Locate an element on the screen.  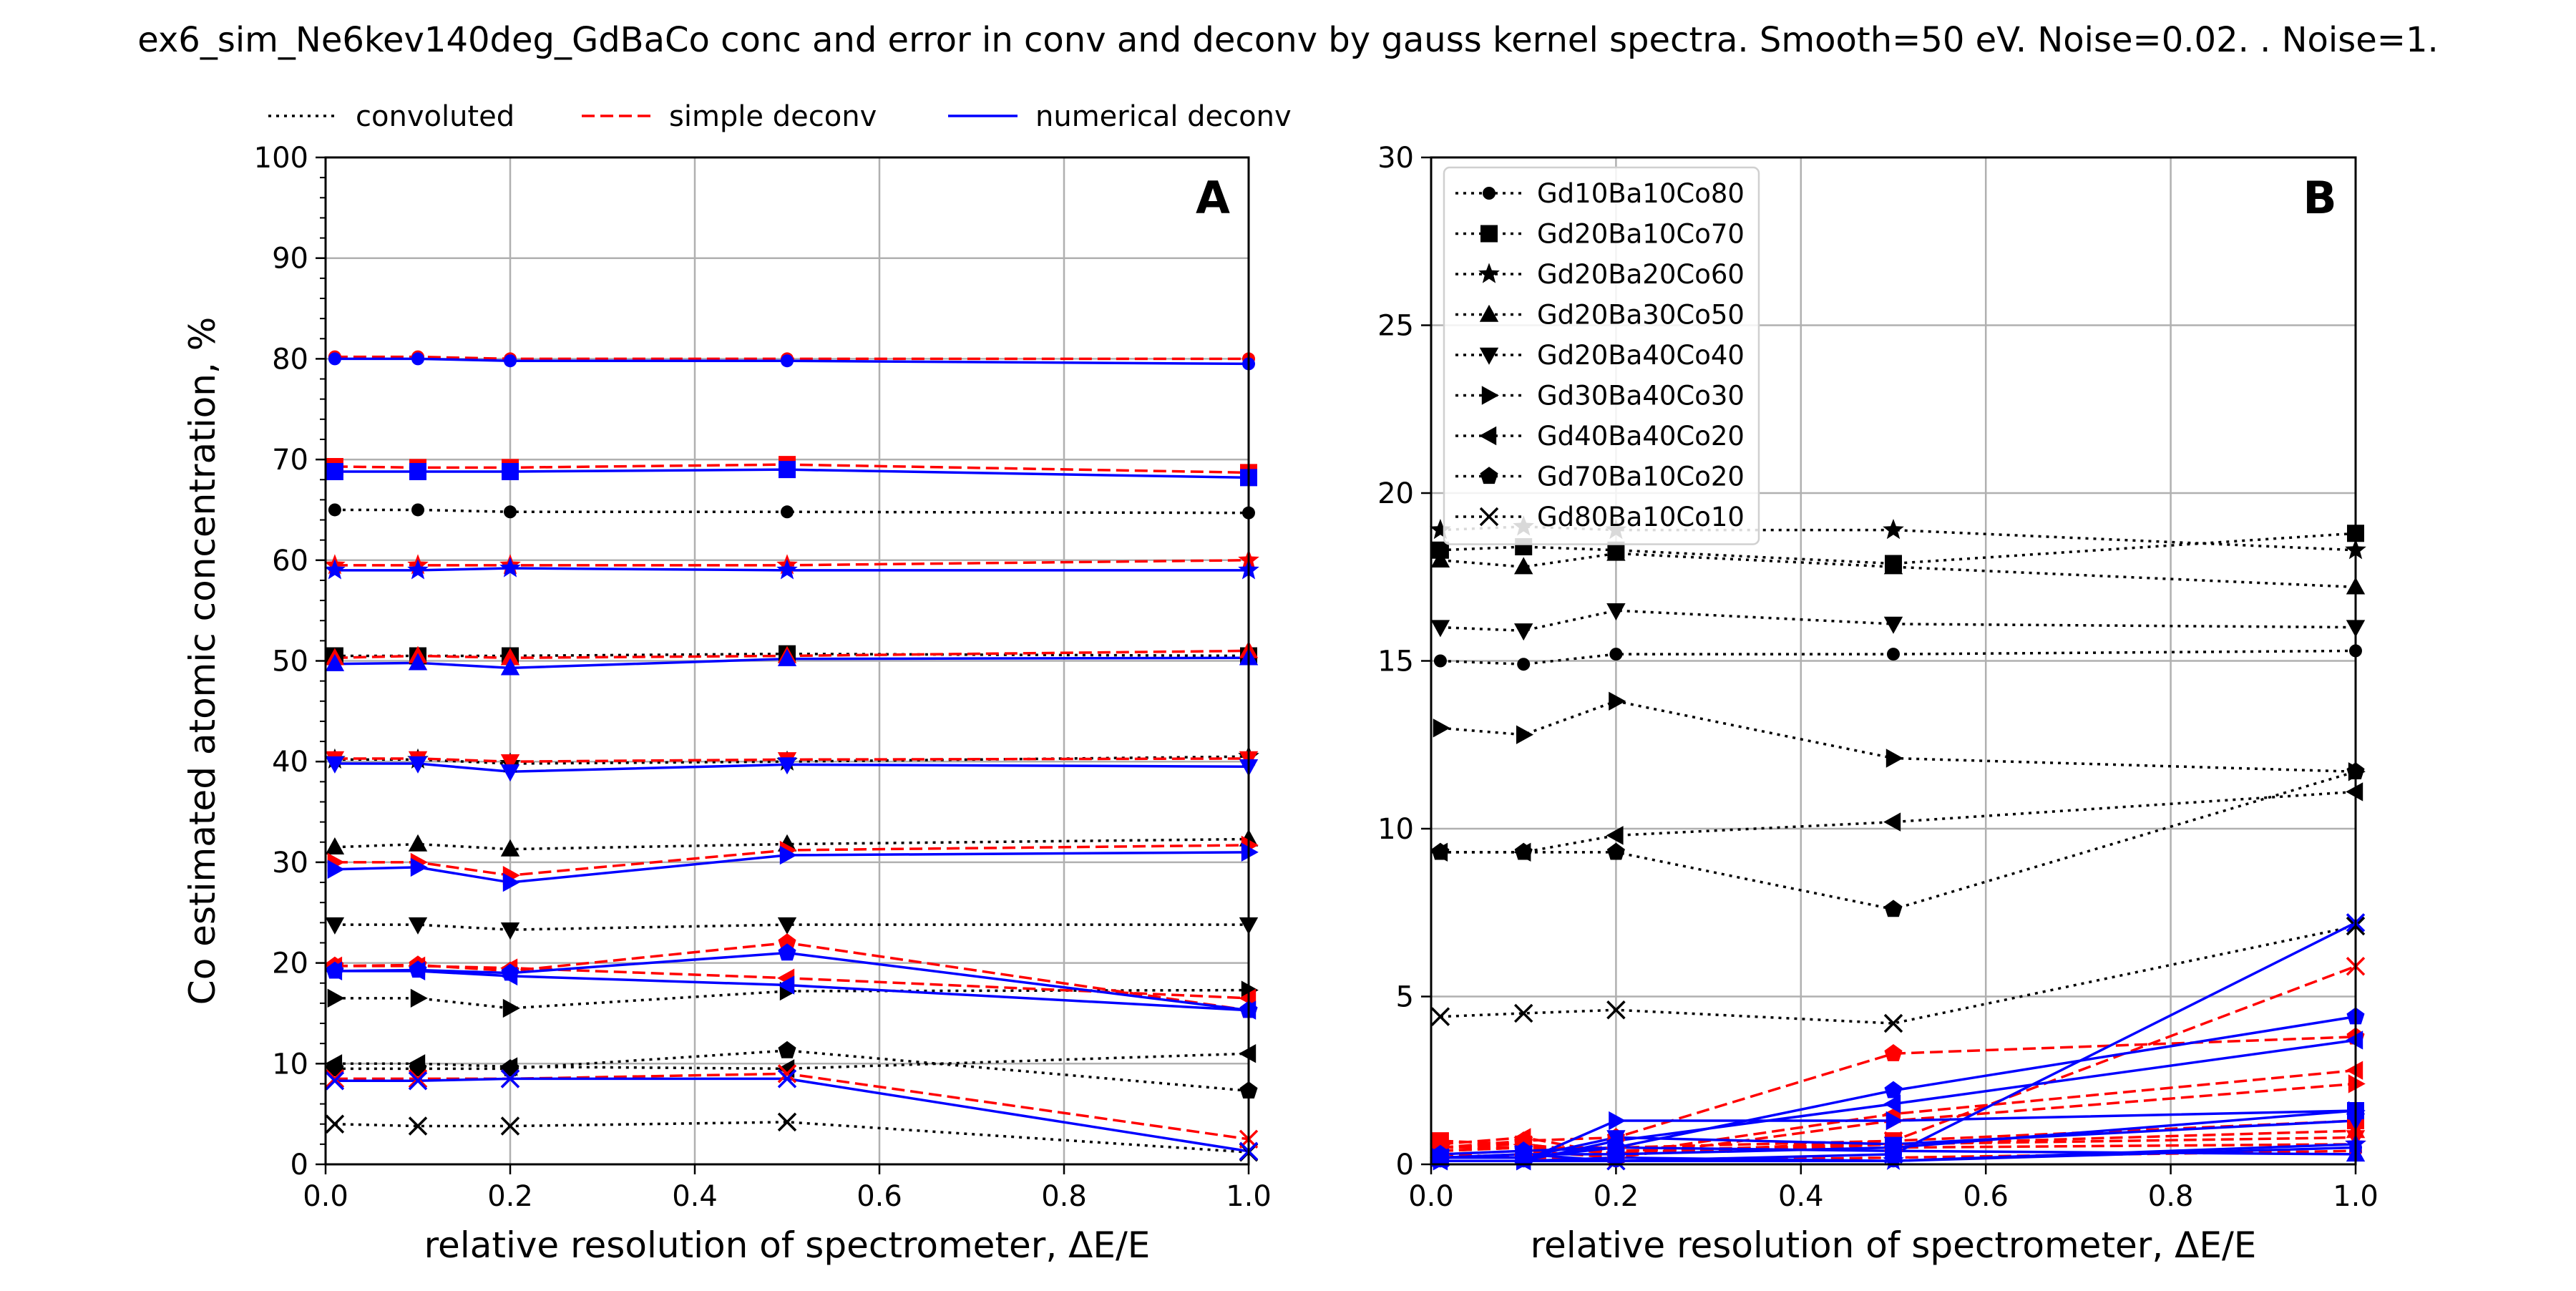
y-tick-label: 60 is located at coordinates (290, 561).